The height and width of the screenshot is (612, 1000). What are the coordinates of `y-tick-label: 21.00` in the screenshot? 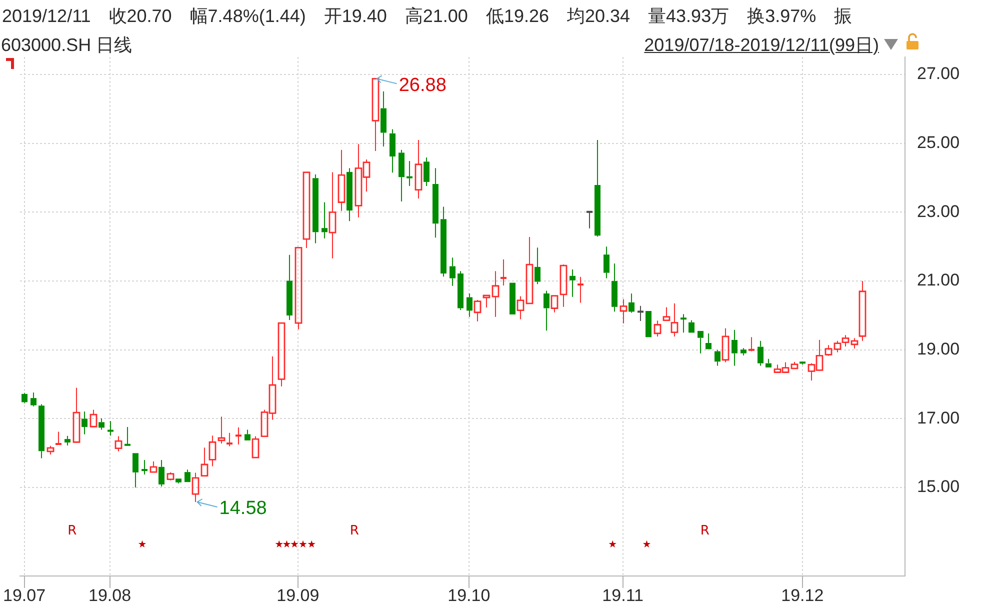 It's located at (938, 280).